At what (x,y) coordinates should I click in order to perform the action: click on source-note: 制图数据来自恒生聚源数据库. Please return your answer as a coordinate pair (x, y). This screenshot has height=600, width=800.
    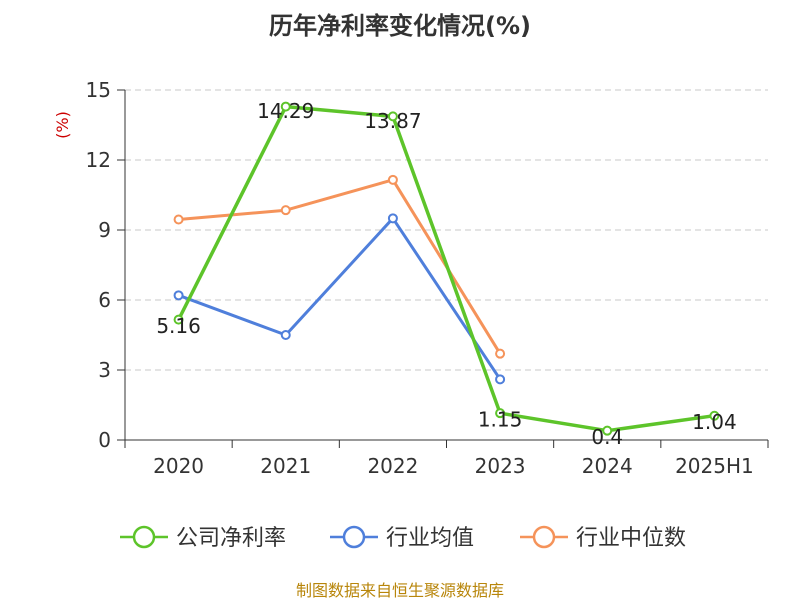
    Looking at the image, I should click on (400, 590).